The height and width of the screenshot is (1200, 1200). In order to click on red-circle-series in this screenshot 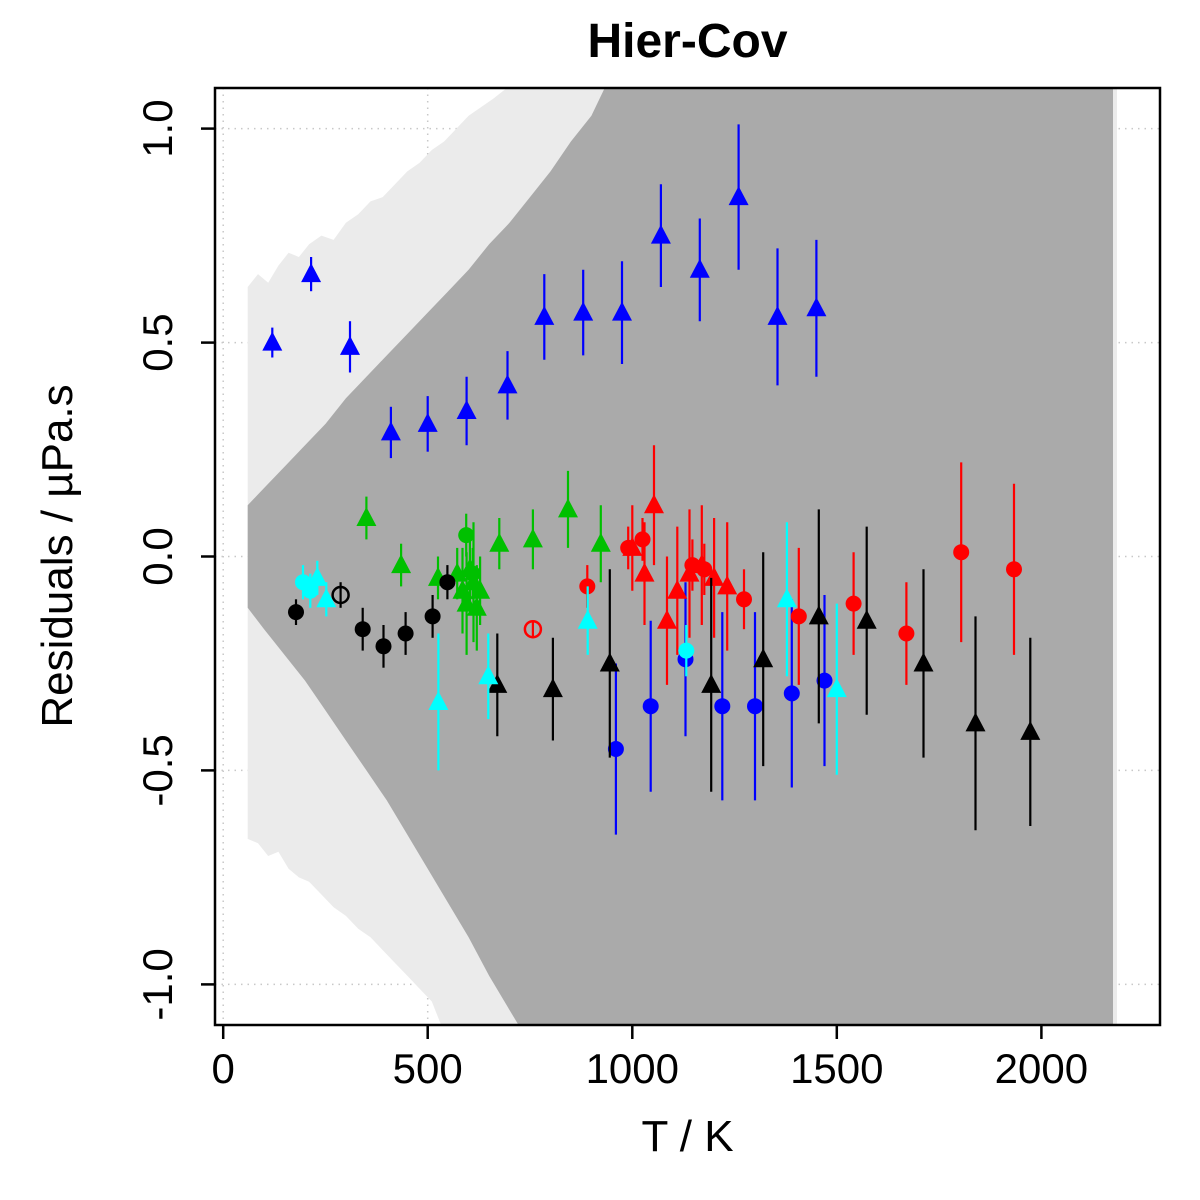, I will do `click(800, 573)`.